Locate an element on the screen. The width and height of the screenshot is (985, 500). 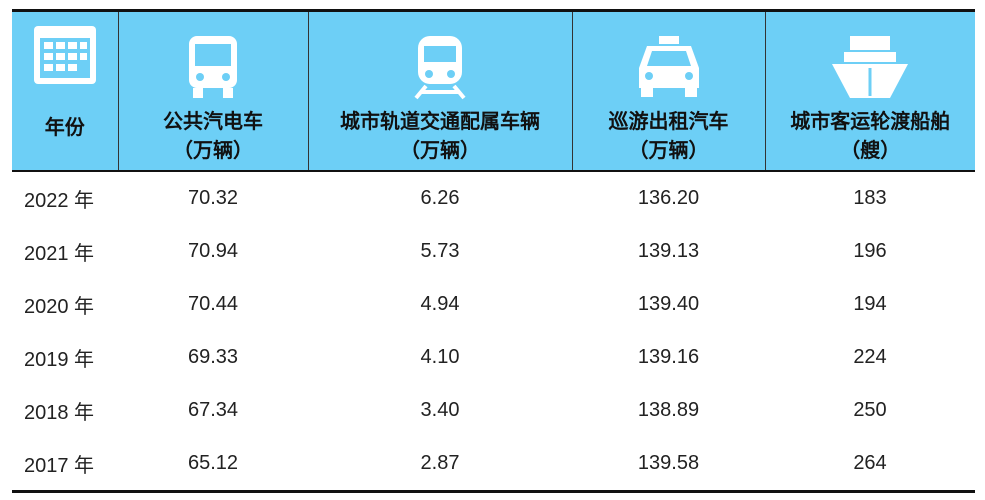
header-cell: 公共汽电车 （万辆） is located at coordinates (212, 90).